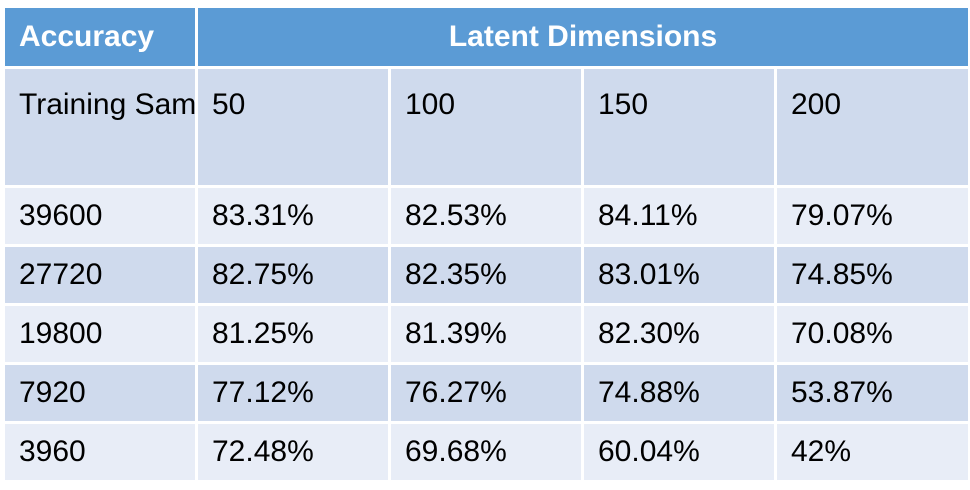 The height and width of the screenshot is (490, 970). I want to click on table-cell: 79.07%, so click(872, 216).